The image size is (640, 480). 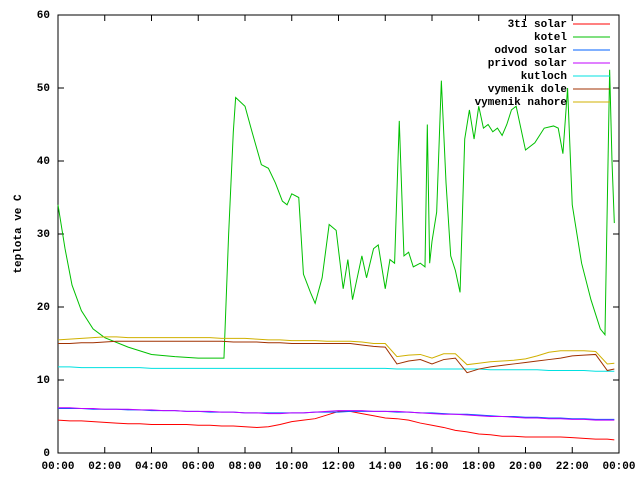 I want to click on legend-label: vymenik nahore, so click(x=521, y=103).